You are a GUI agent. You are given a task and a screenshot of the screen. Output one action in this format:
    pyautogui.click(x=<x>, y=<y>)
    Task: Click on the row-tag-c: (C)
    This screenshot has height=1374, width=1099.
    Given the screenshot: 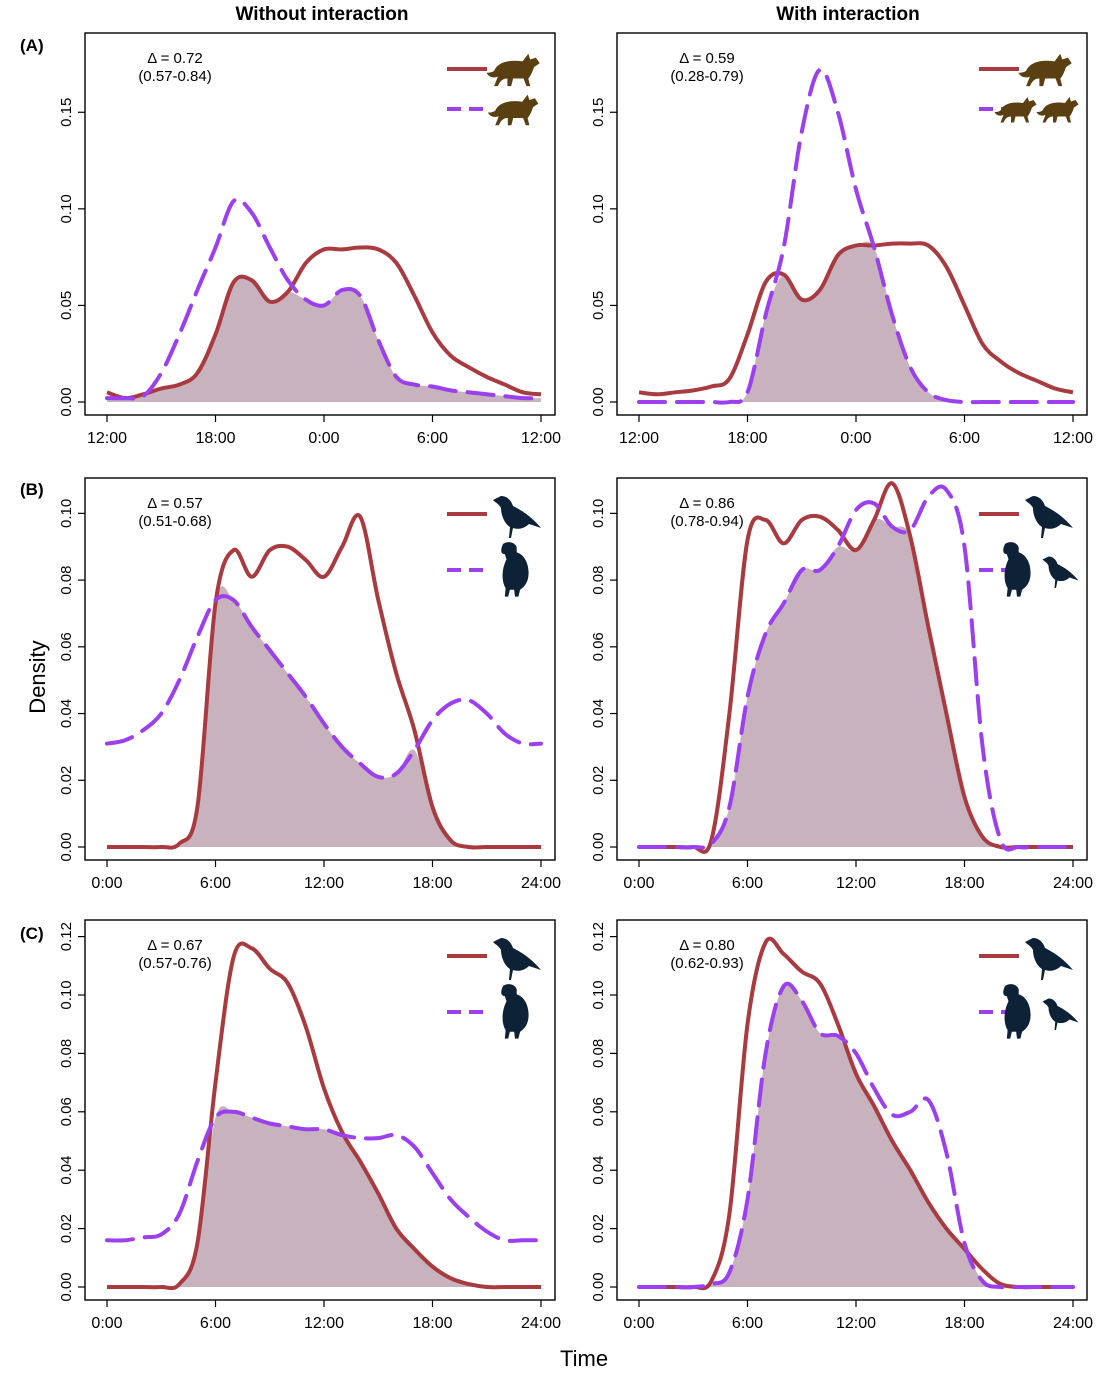 What is the action you would take?
    pyautogui.click(x=32, y=933)
    